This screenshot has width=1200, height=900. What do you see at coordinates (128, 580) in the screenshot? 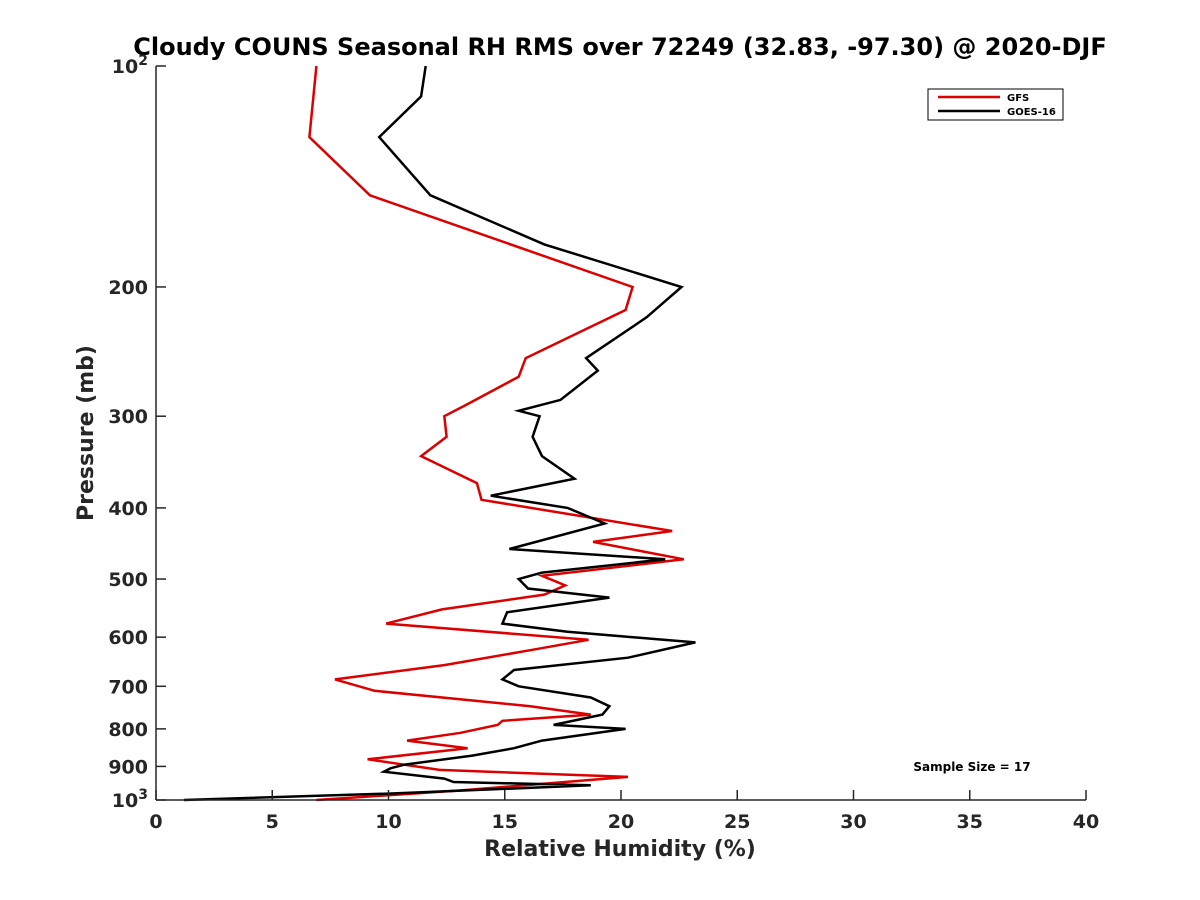
I see `y-tick-label: 500` at bounding box center [128, 580].